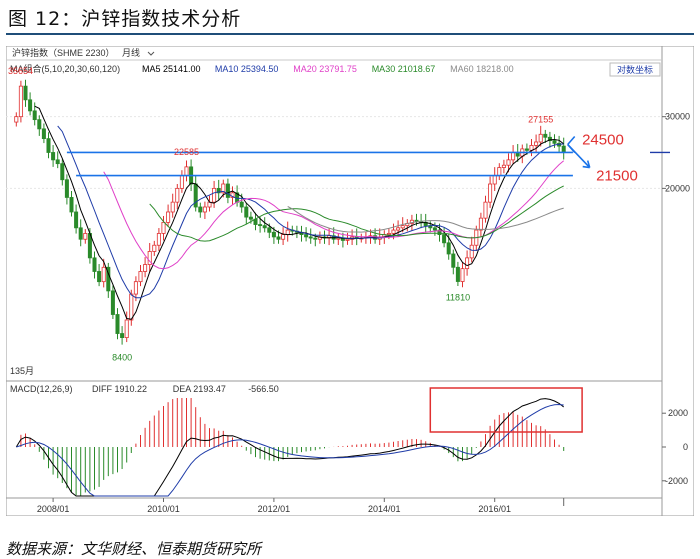 This screenshot has height=559, width=700. I want to click on ma-legend-ma5: MA5 25141.00, so click(171, 69).